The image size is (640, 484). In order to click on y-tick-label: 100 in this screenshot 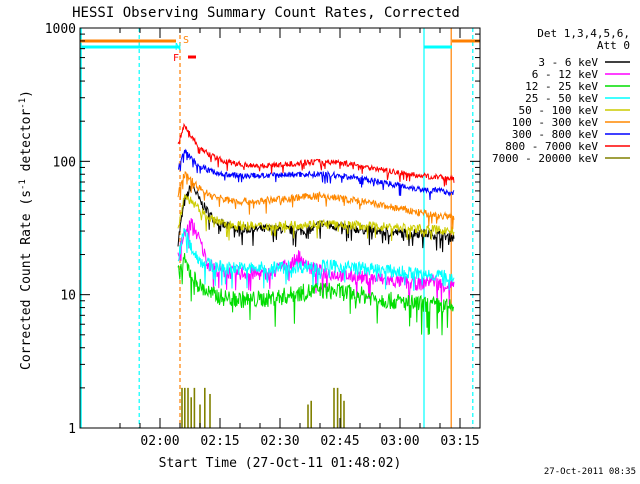, I will do `click(64, 162)`.